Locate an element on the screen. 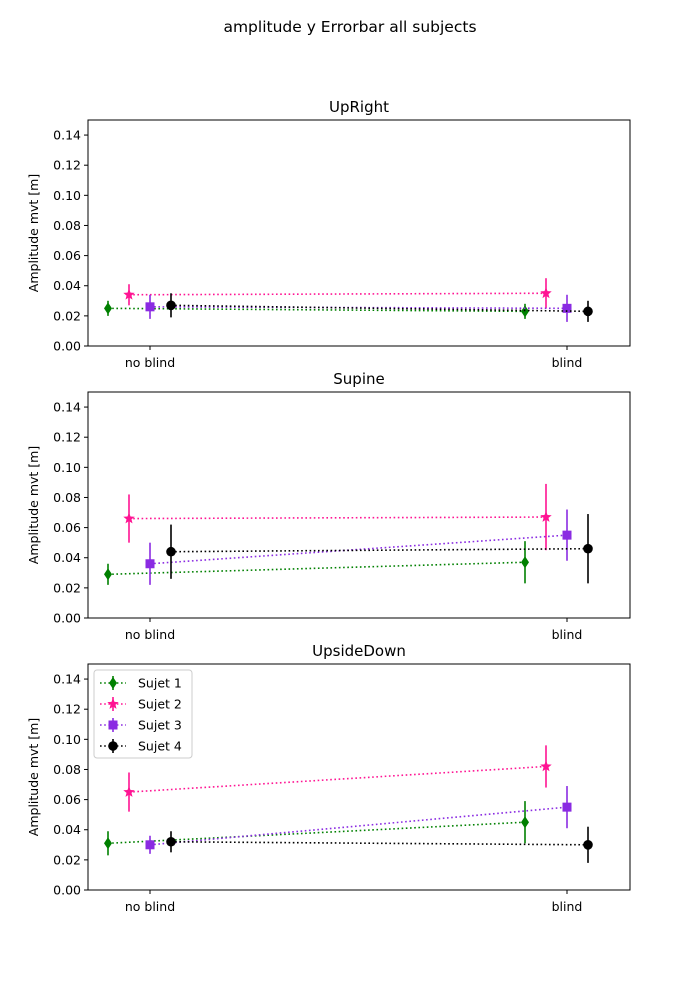 The image size is (700, 1004). subplot-title: UpRight is located at coordinates (359, 107).